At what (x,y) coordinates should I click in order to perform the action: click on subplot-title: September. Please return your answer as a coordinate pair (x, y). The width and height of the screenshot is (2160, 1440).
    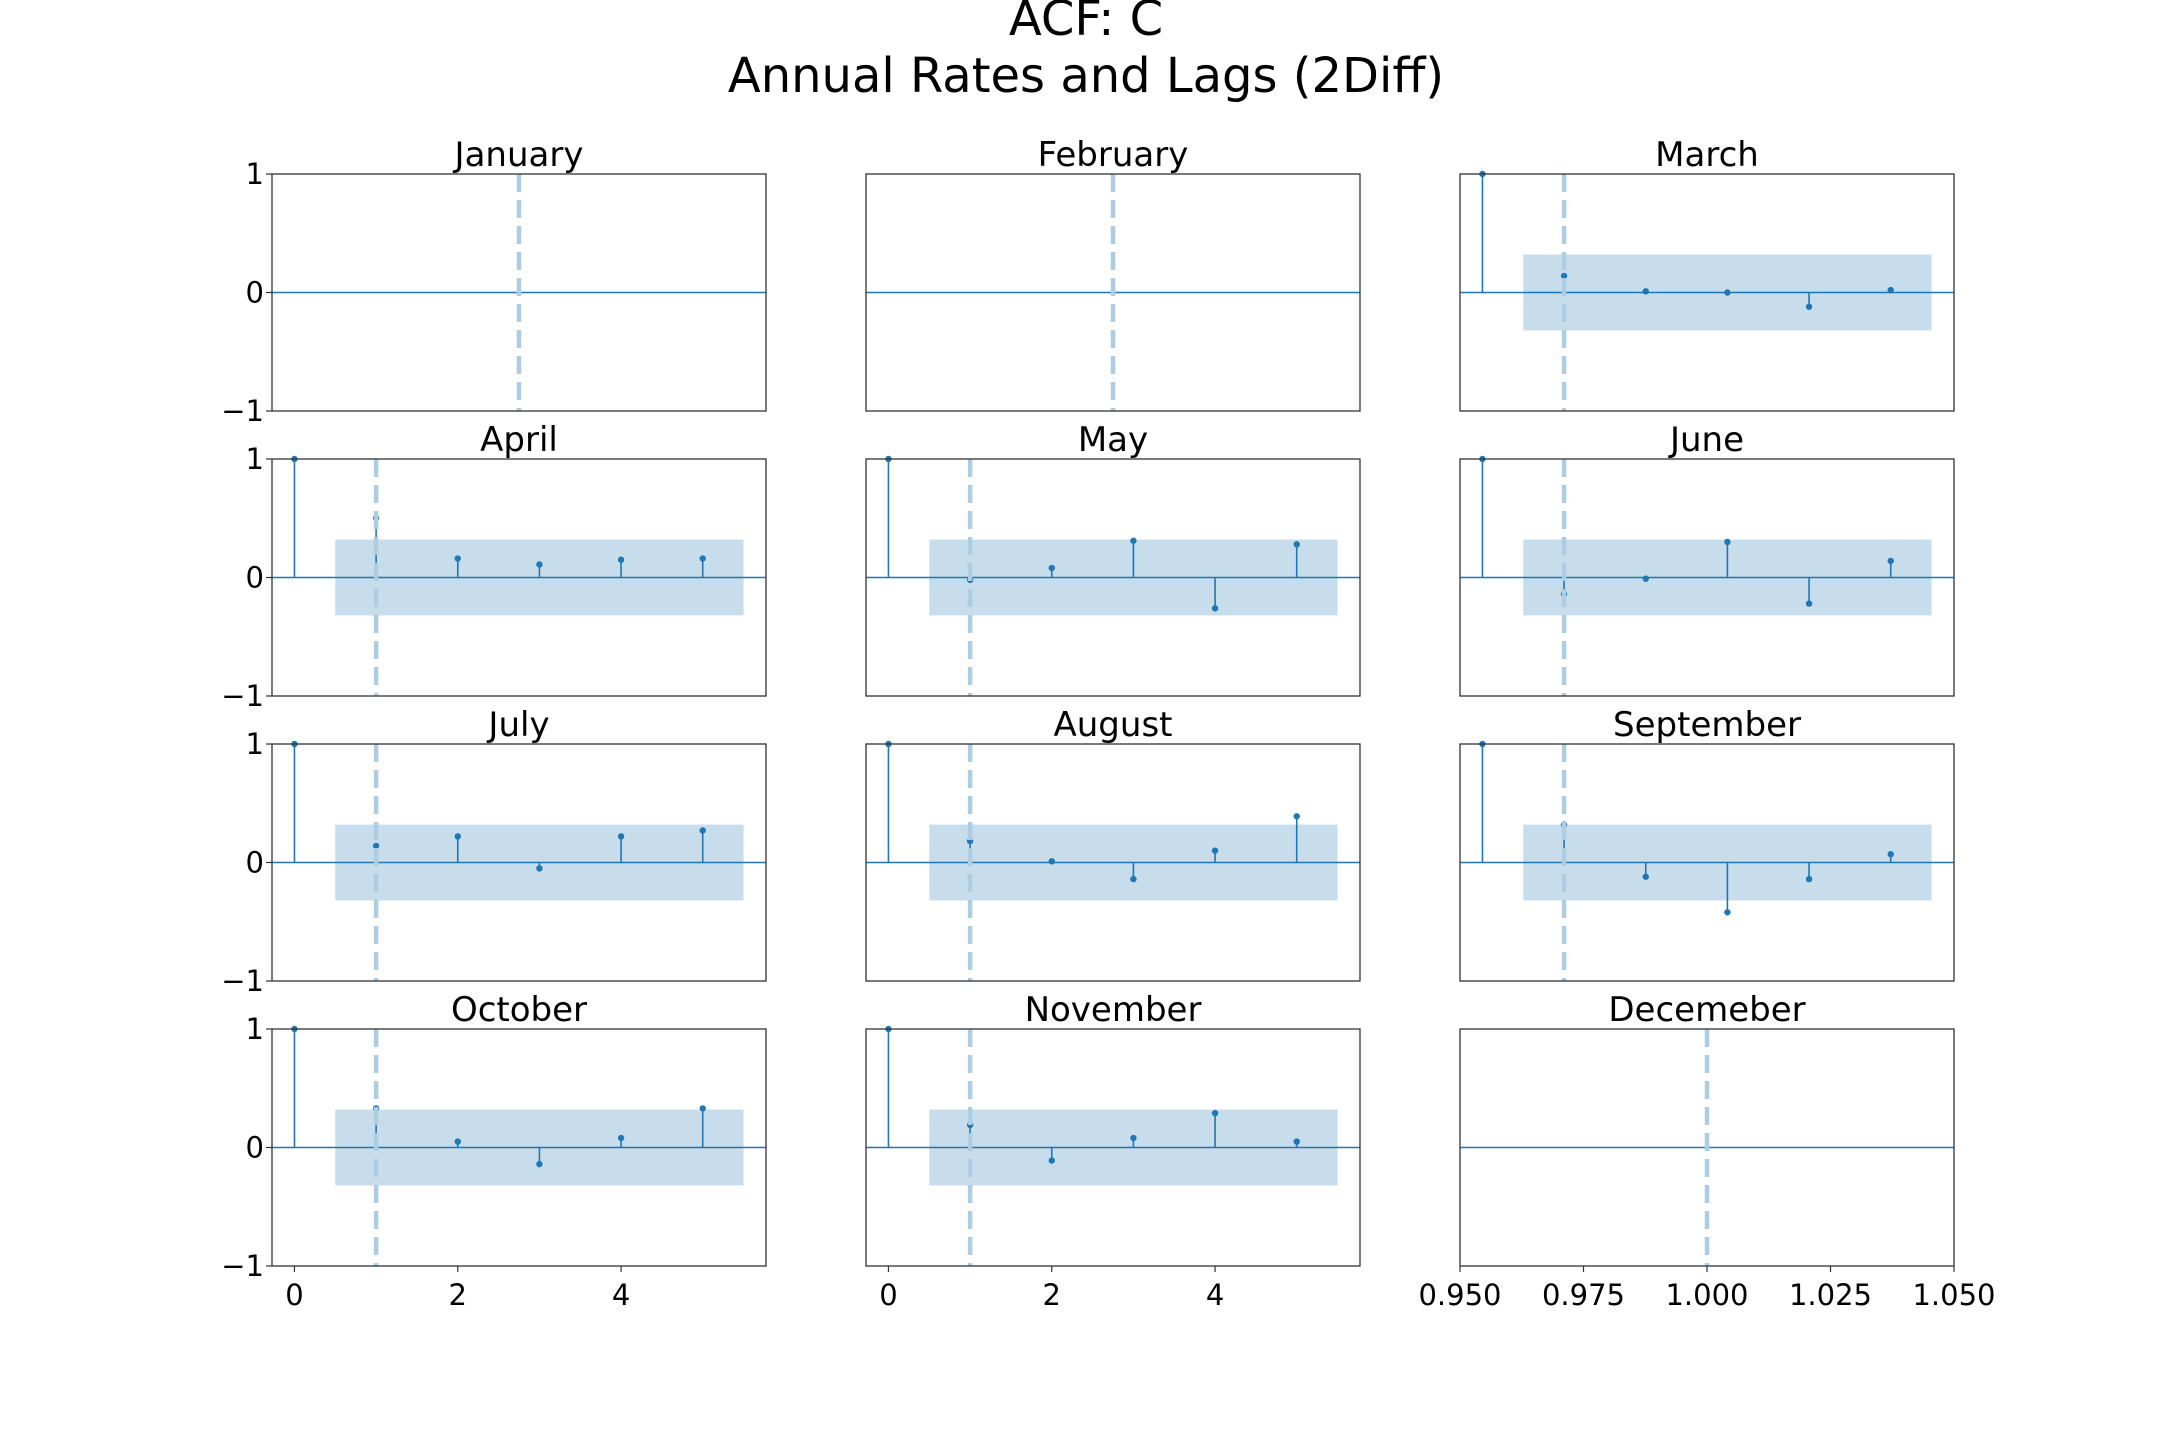
    Looking at the image, I should click on (1707, 725).